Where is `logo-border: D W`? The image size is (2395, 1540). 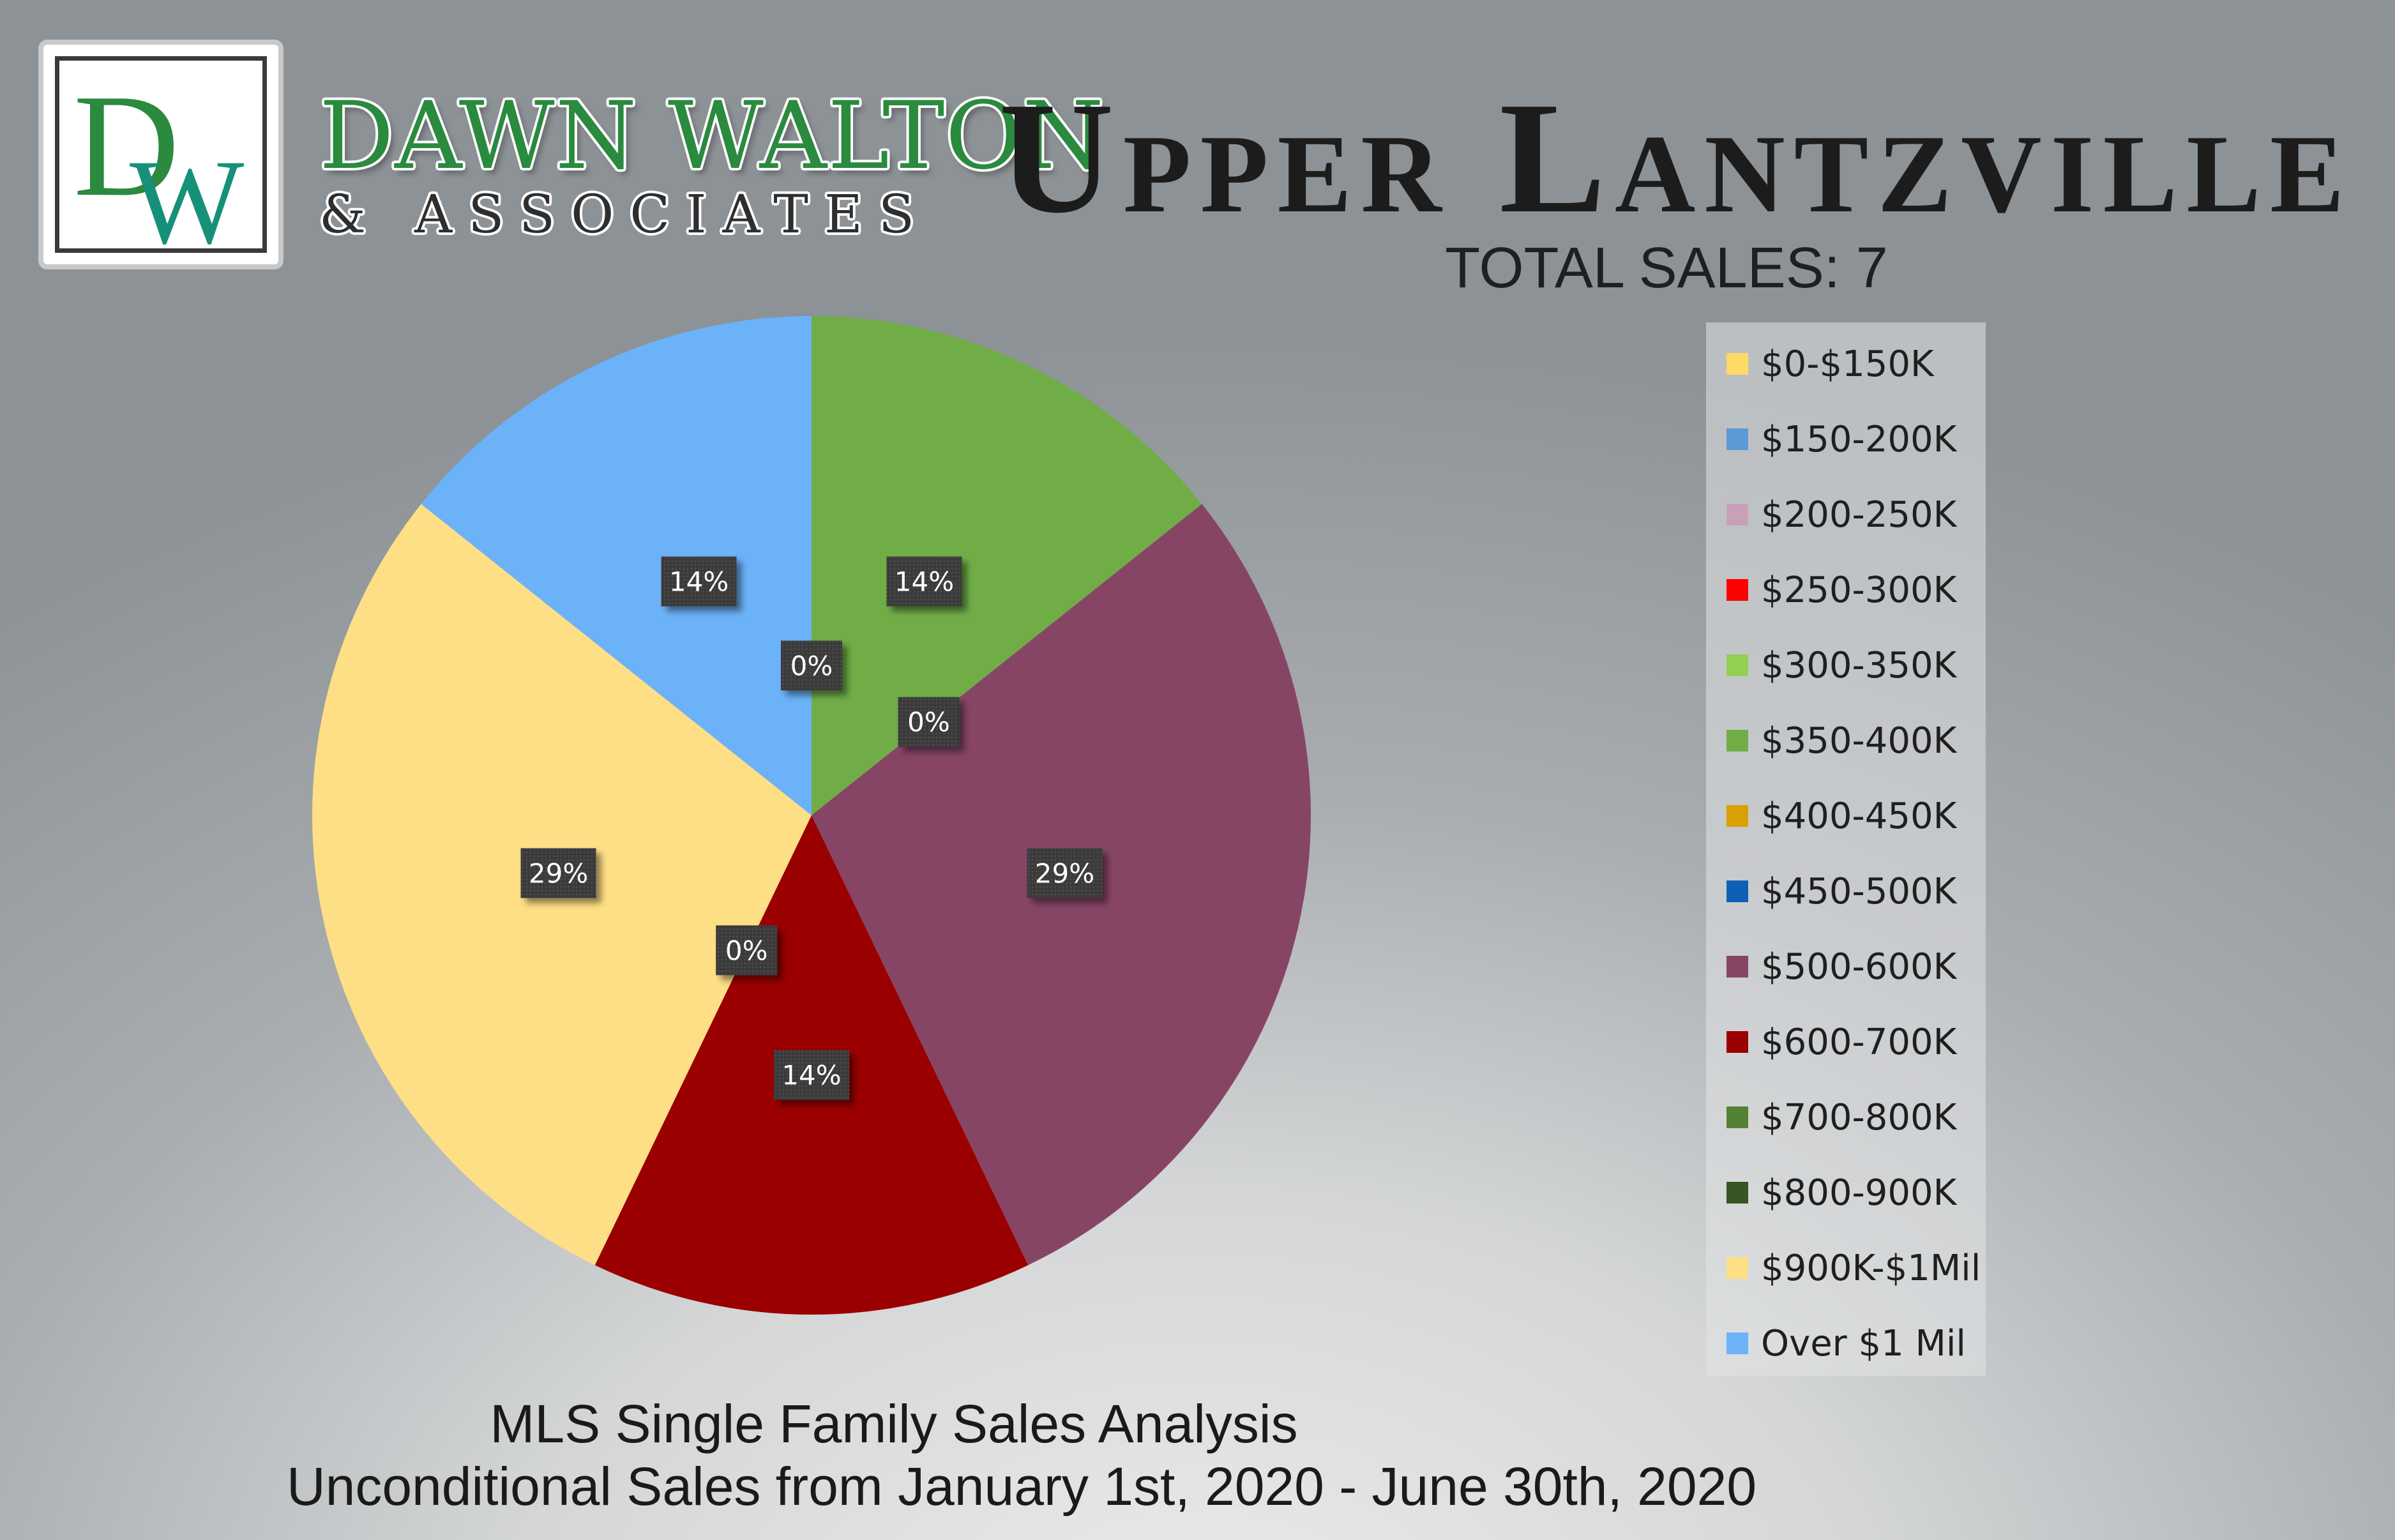 logo-border: D W is located at coordinates (161, 154).